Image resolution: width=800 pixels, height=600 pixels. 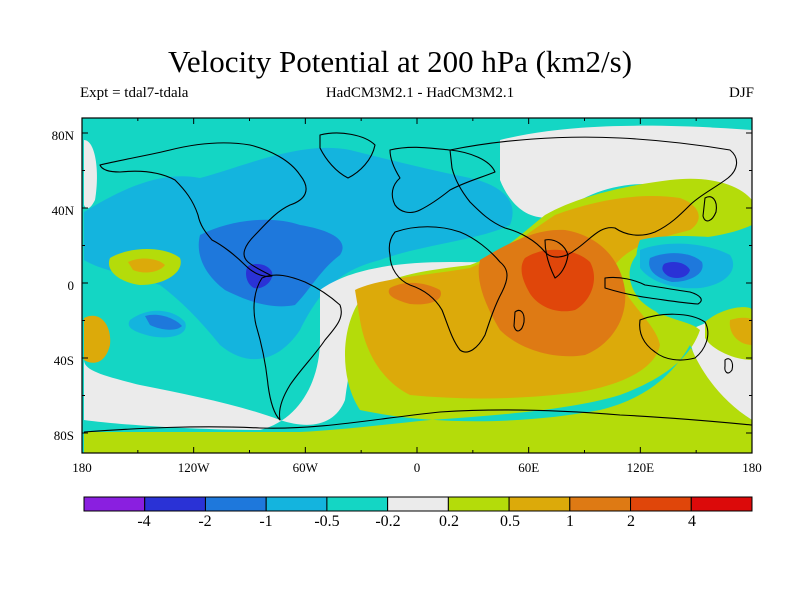 What do you see at coordinates (63, 360) in the screenshot?
I see `lat-label-40s: 40S` at bounding box center [63, 360].